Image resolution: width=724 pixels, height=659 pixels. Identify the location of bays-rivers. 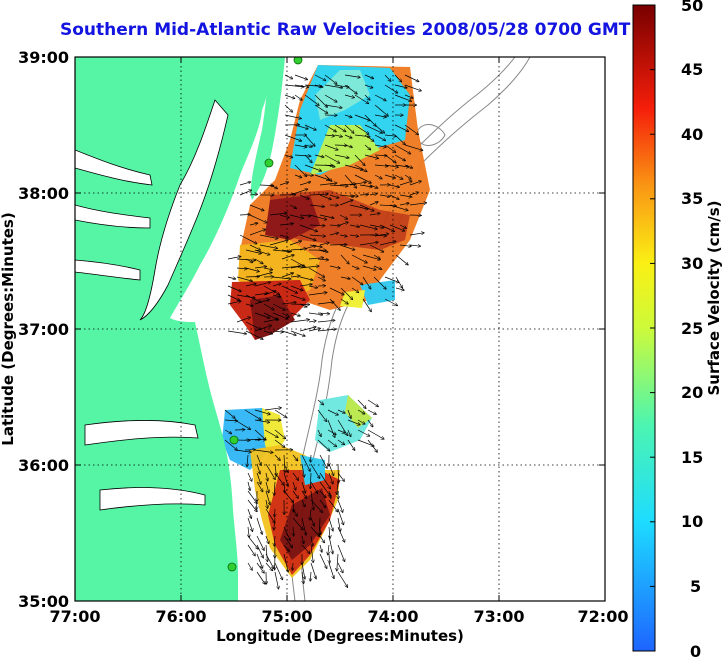
(152, 305).